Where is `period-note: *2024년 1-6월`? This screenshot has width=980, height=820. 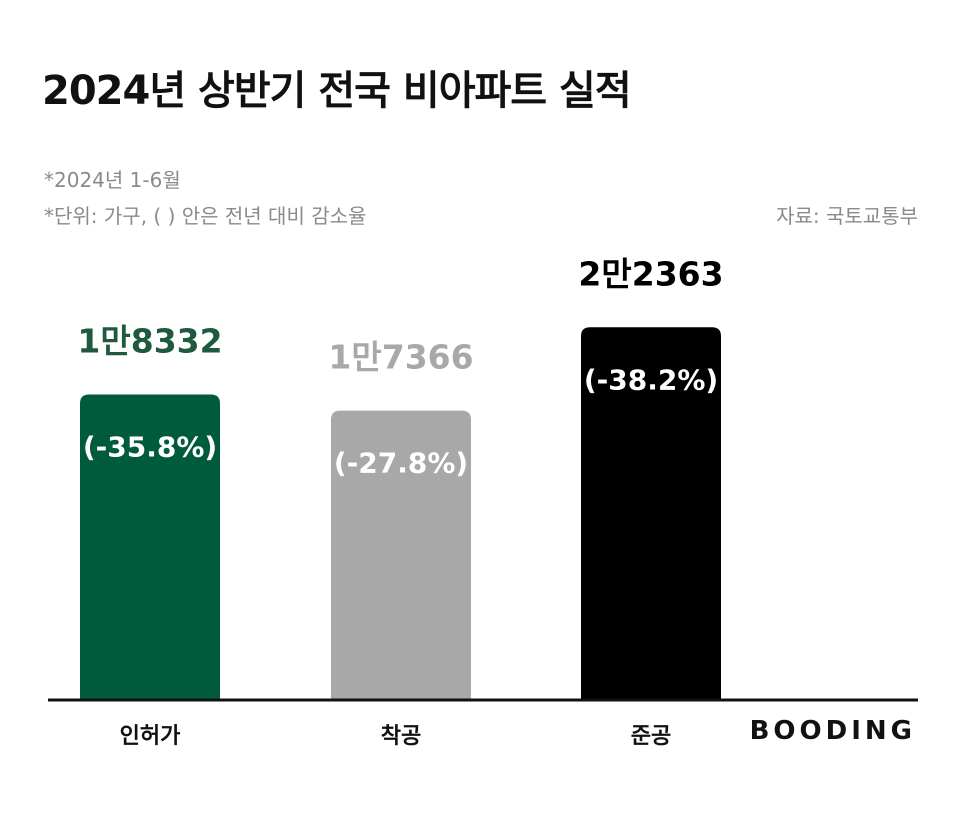
period-note: *2024년 1-6월 is located at coordinates (112, 180).